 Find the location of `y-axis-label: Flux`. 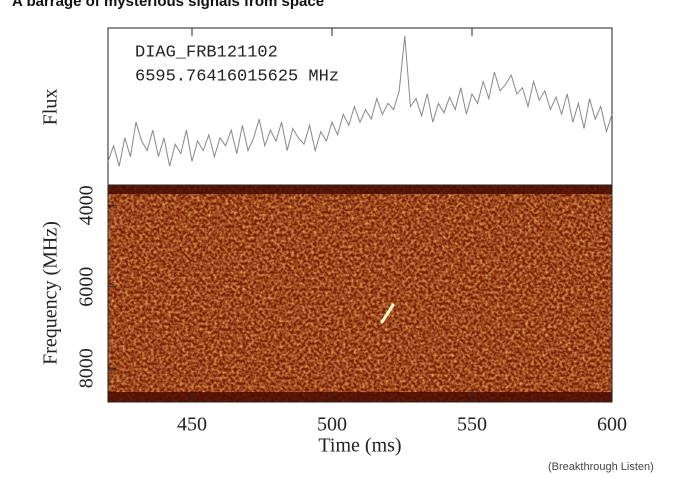

y-axis-label: Flux is located at coordinates (51, 107).